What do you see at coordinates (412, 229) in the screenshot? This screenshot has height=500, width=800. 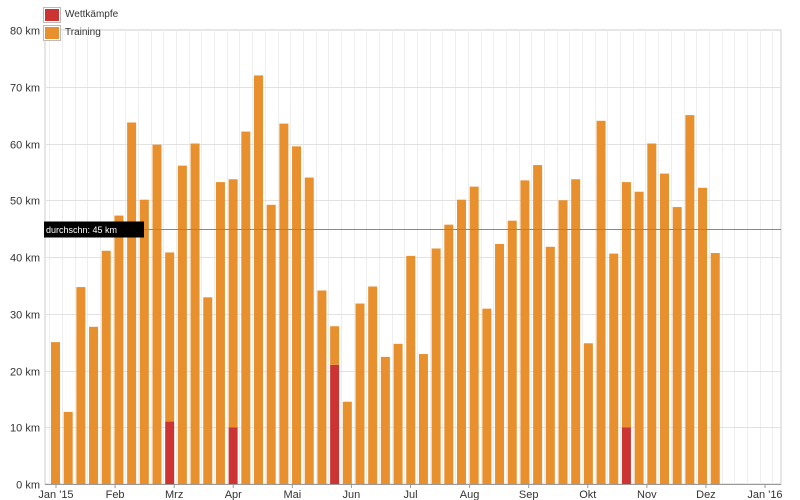 I see `average-line-group: durchschn: 45 km` at bounding box center [412, 229].